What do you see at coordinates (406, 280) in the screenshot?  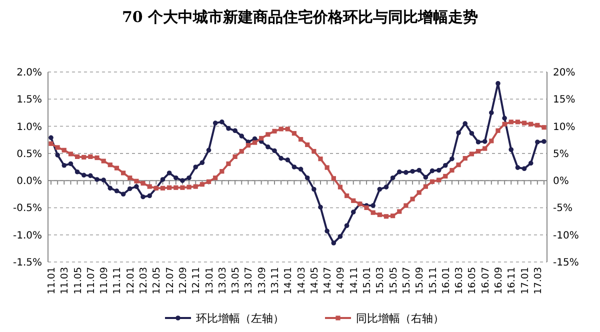 I see `x-tick-label: 15.07` at bounding box center [406, 280].